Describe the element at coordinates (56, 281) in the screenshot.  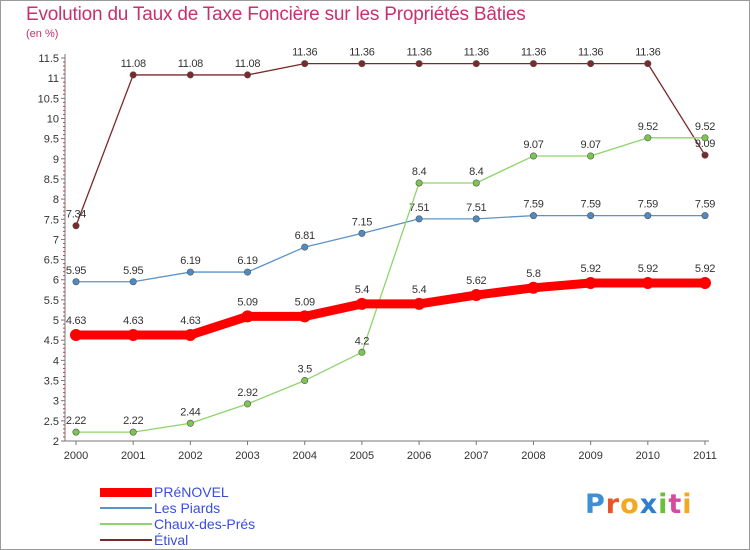
I see `y-tick-label: 6` at that location.